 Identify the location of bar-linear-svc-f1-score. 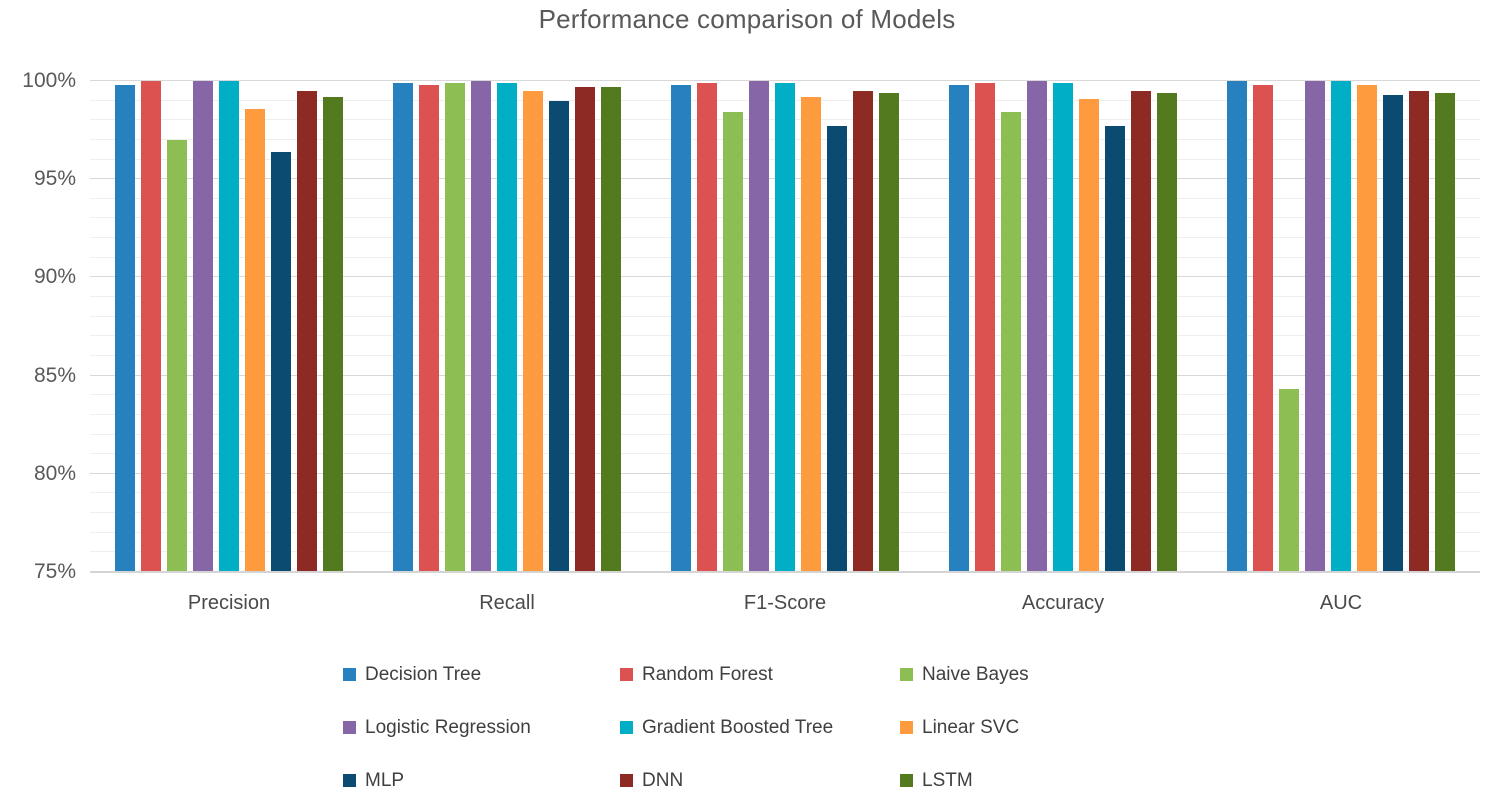
(811, 334).